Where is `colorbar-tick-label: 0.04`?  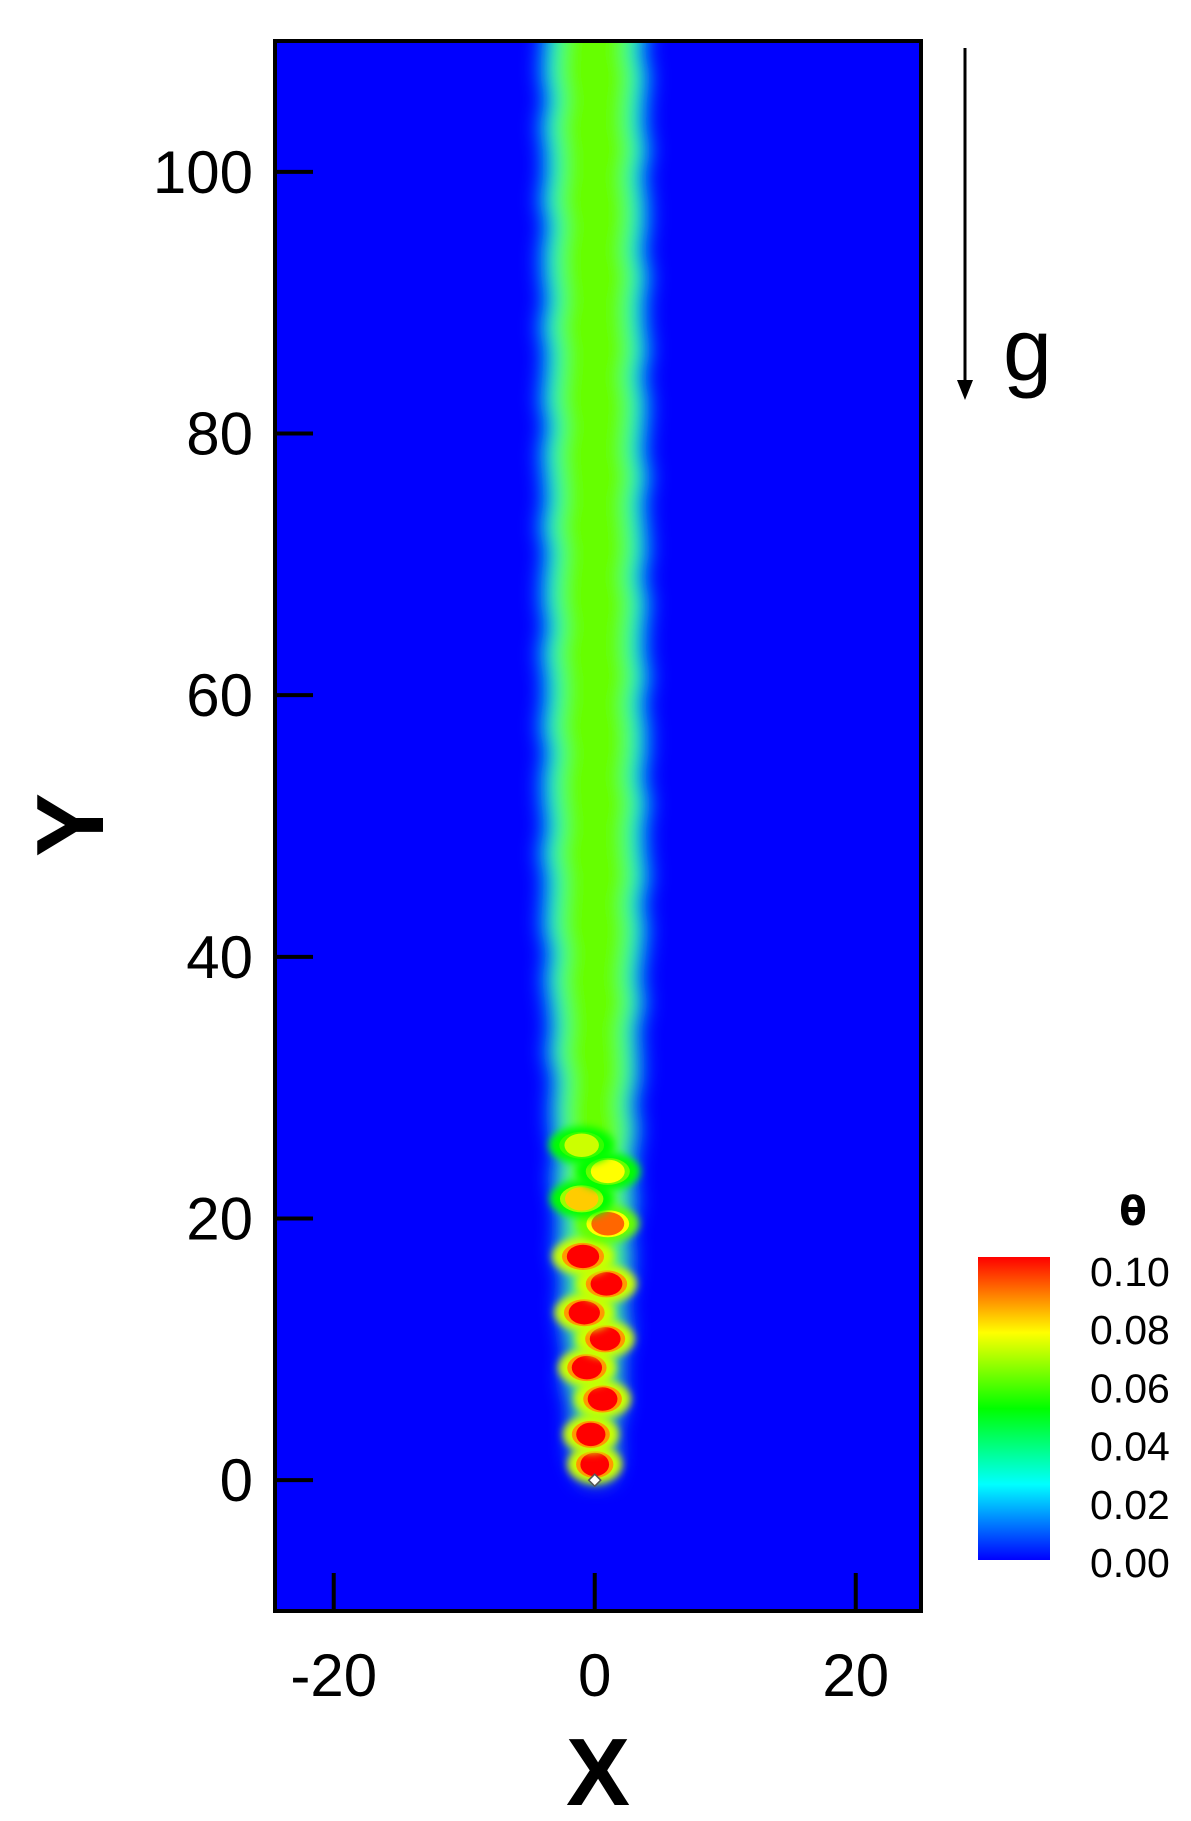
colorbar-tick-label: 0.04 is located at coordinates (1130, 1447).